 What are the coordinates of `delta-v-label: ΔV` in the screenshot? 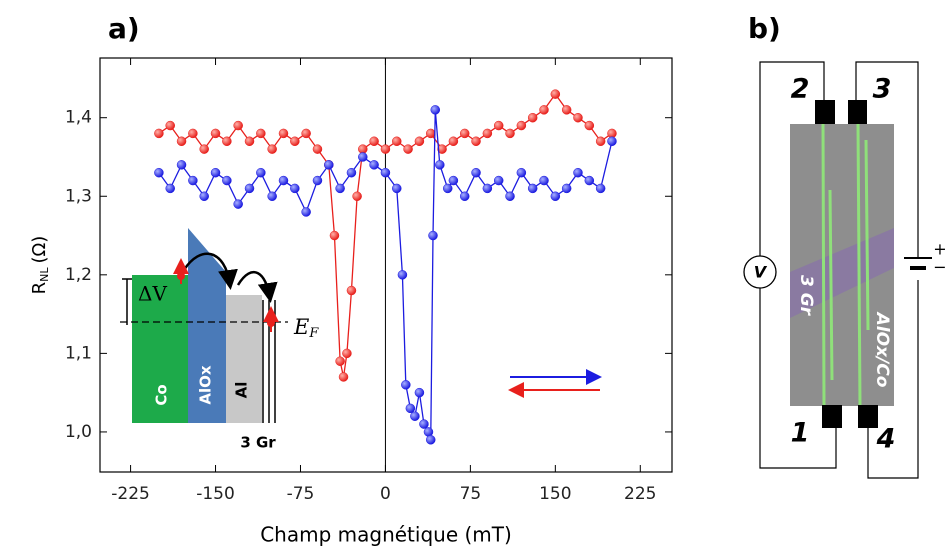 It's located at (152, 294).